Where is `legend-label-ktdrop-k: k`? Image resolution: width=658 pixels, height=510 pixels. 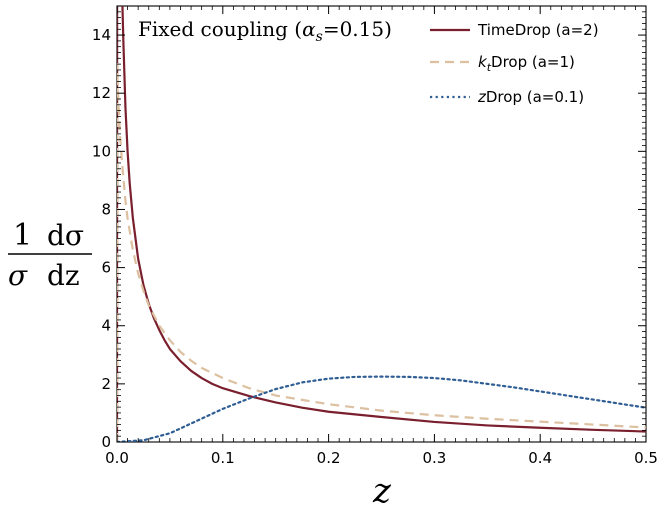
legend-label-ktdrop-k: k is located at coordinates (483, 62).